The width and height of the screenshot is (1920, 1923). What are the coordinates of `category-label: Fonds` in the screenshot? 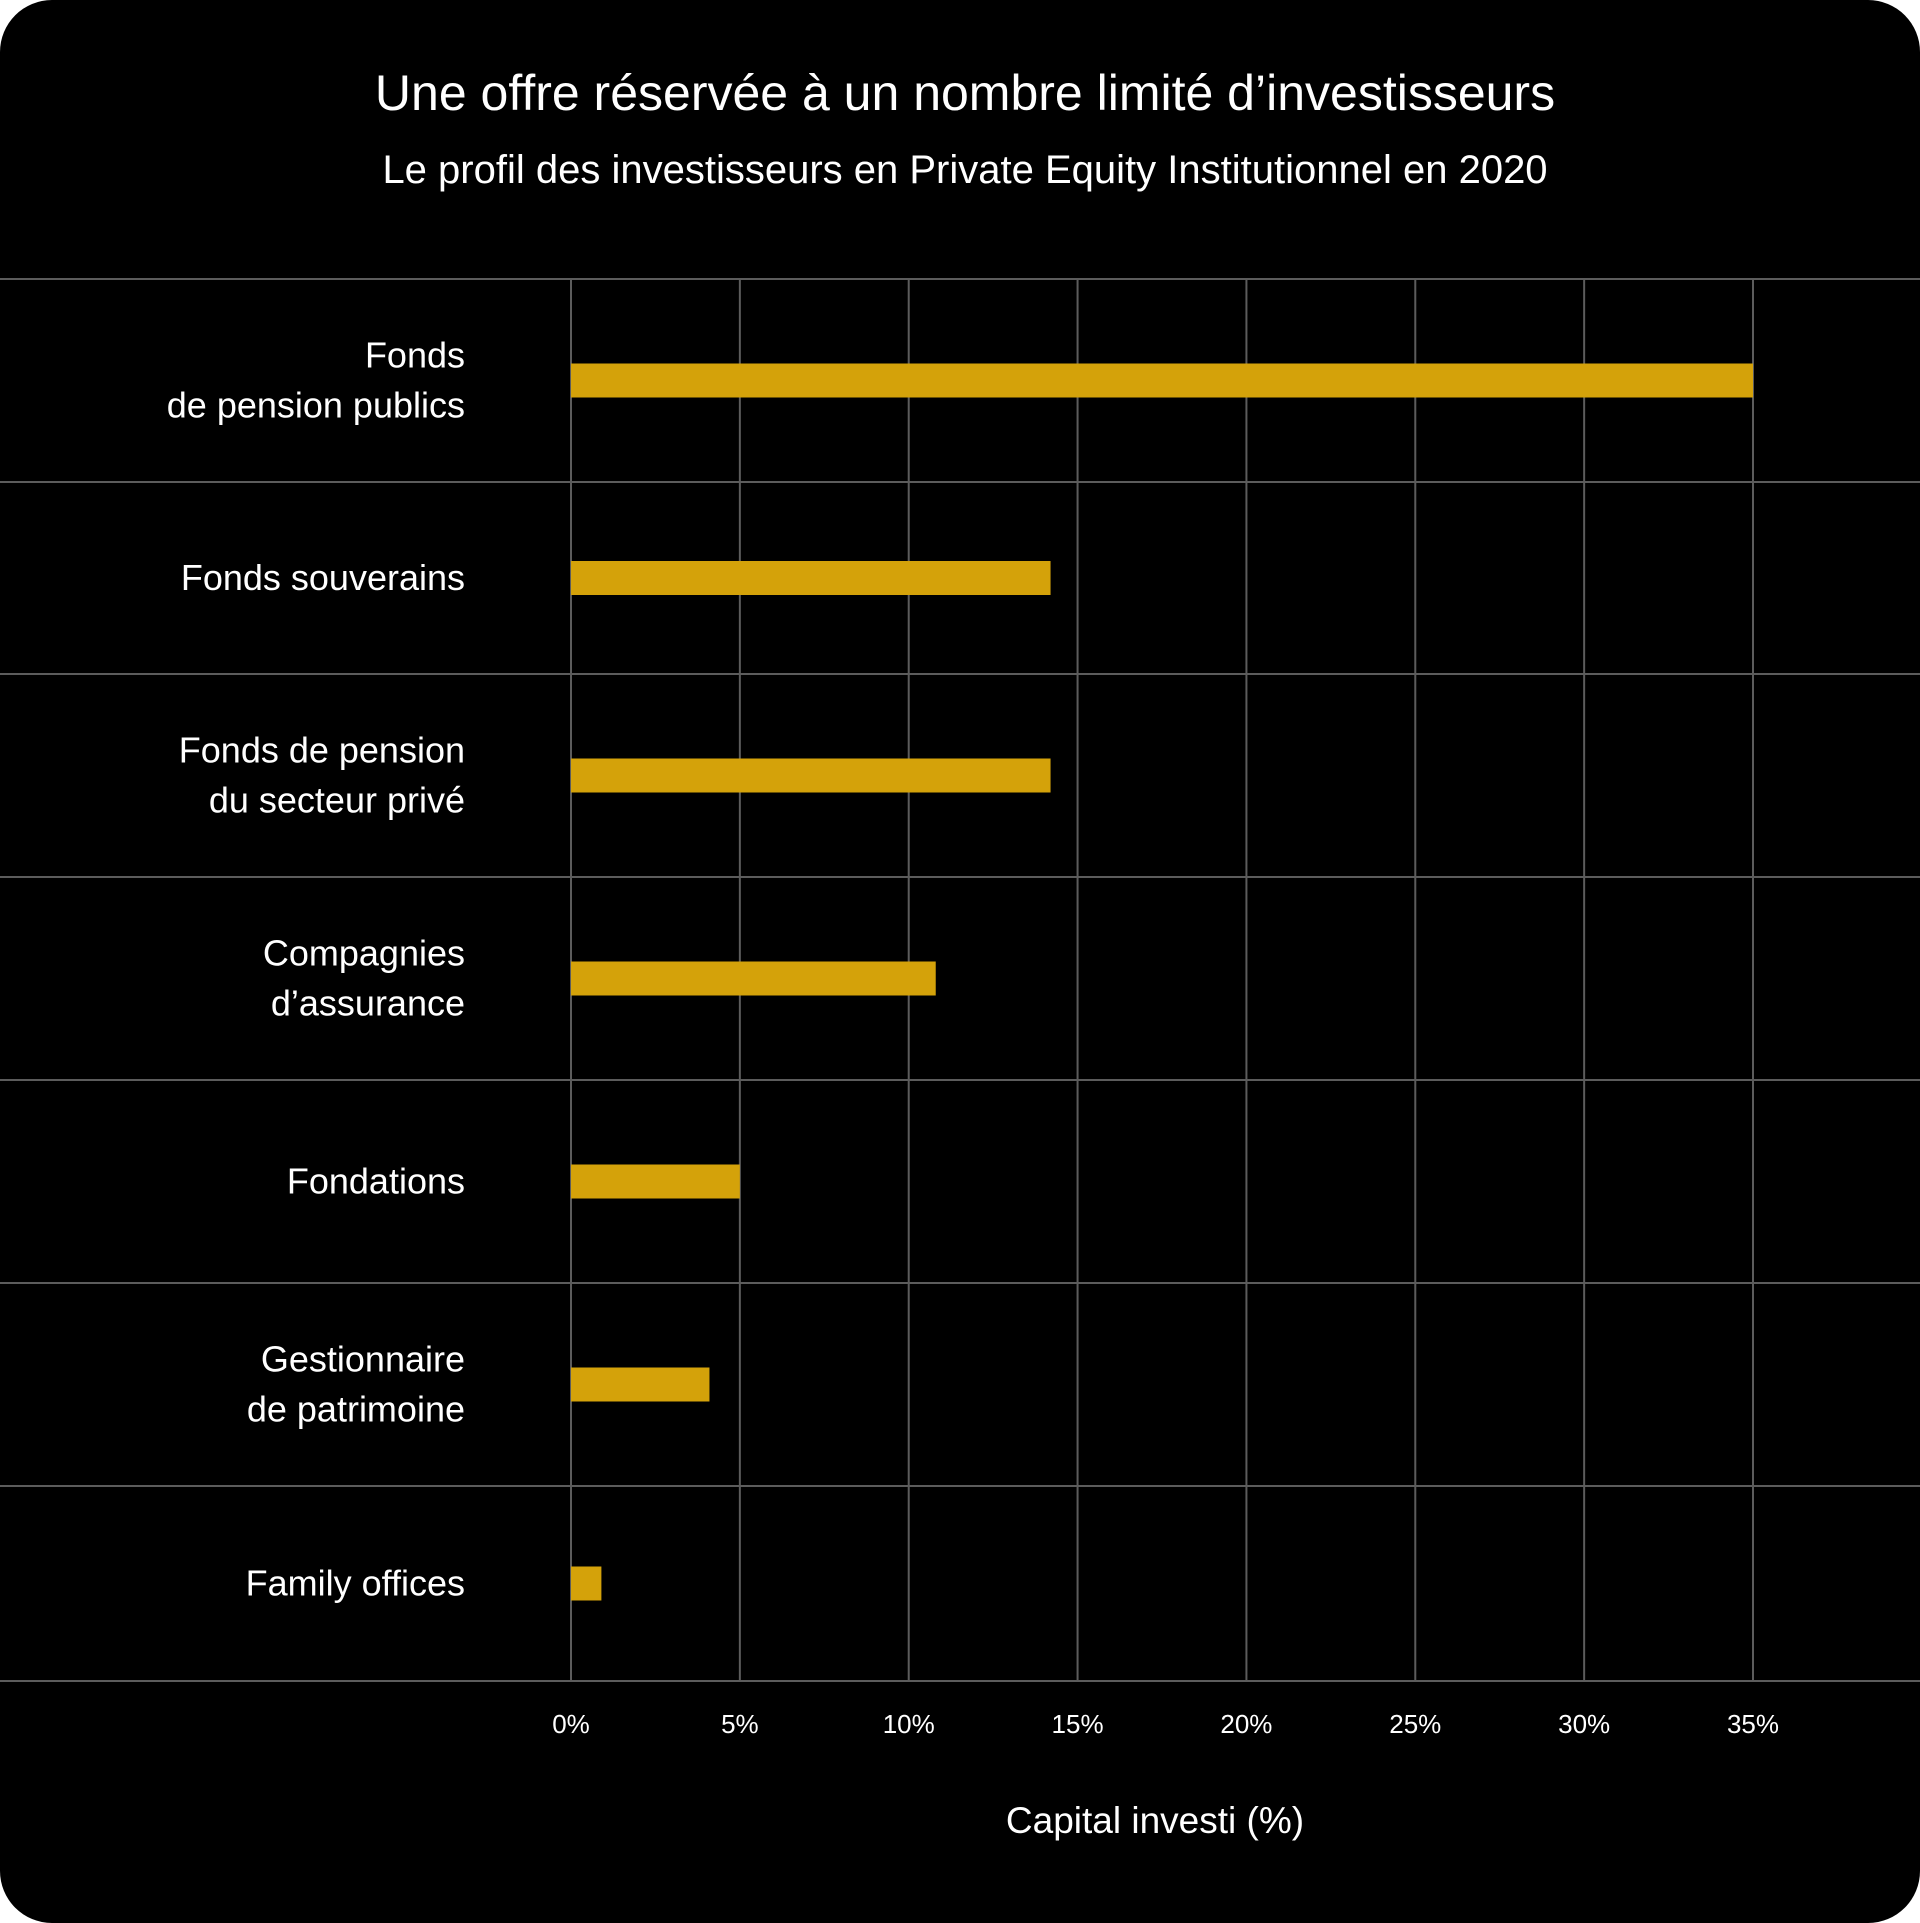 It's located at (415, 355).